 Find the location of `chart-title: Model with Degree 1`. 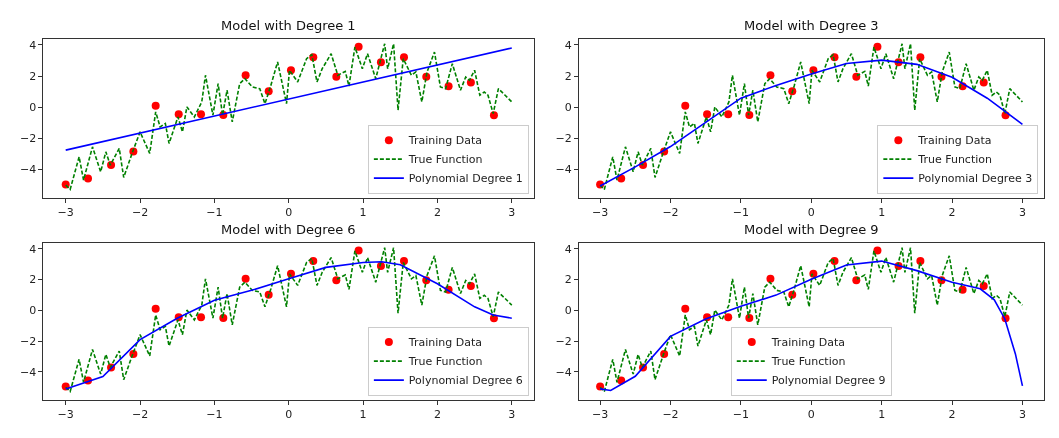

chart-title: Model with Degree 1 is located at coordinates (288, 25).